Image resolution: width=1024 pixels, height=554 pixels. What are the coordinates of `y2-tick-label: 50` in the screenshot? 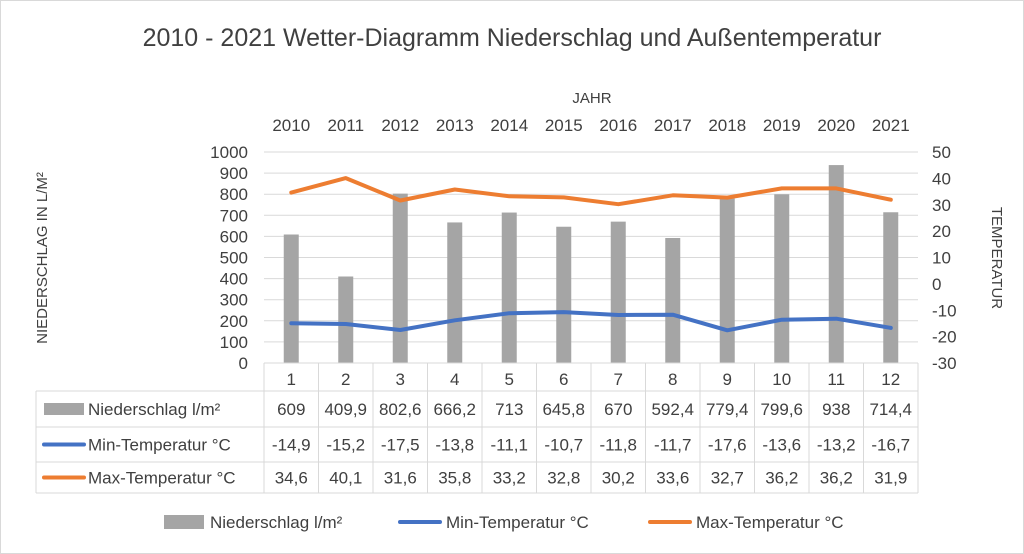 It's located at (941, 152).